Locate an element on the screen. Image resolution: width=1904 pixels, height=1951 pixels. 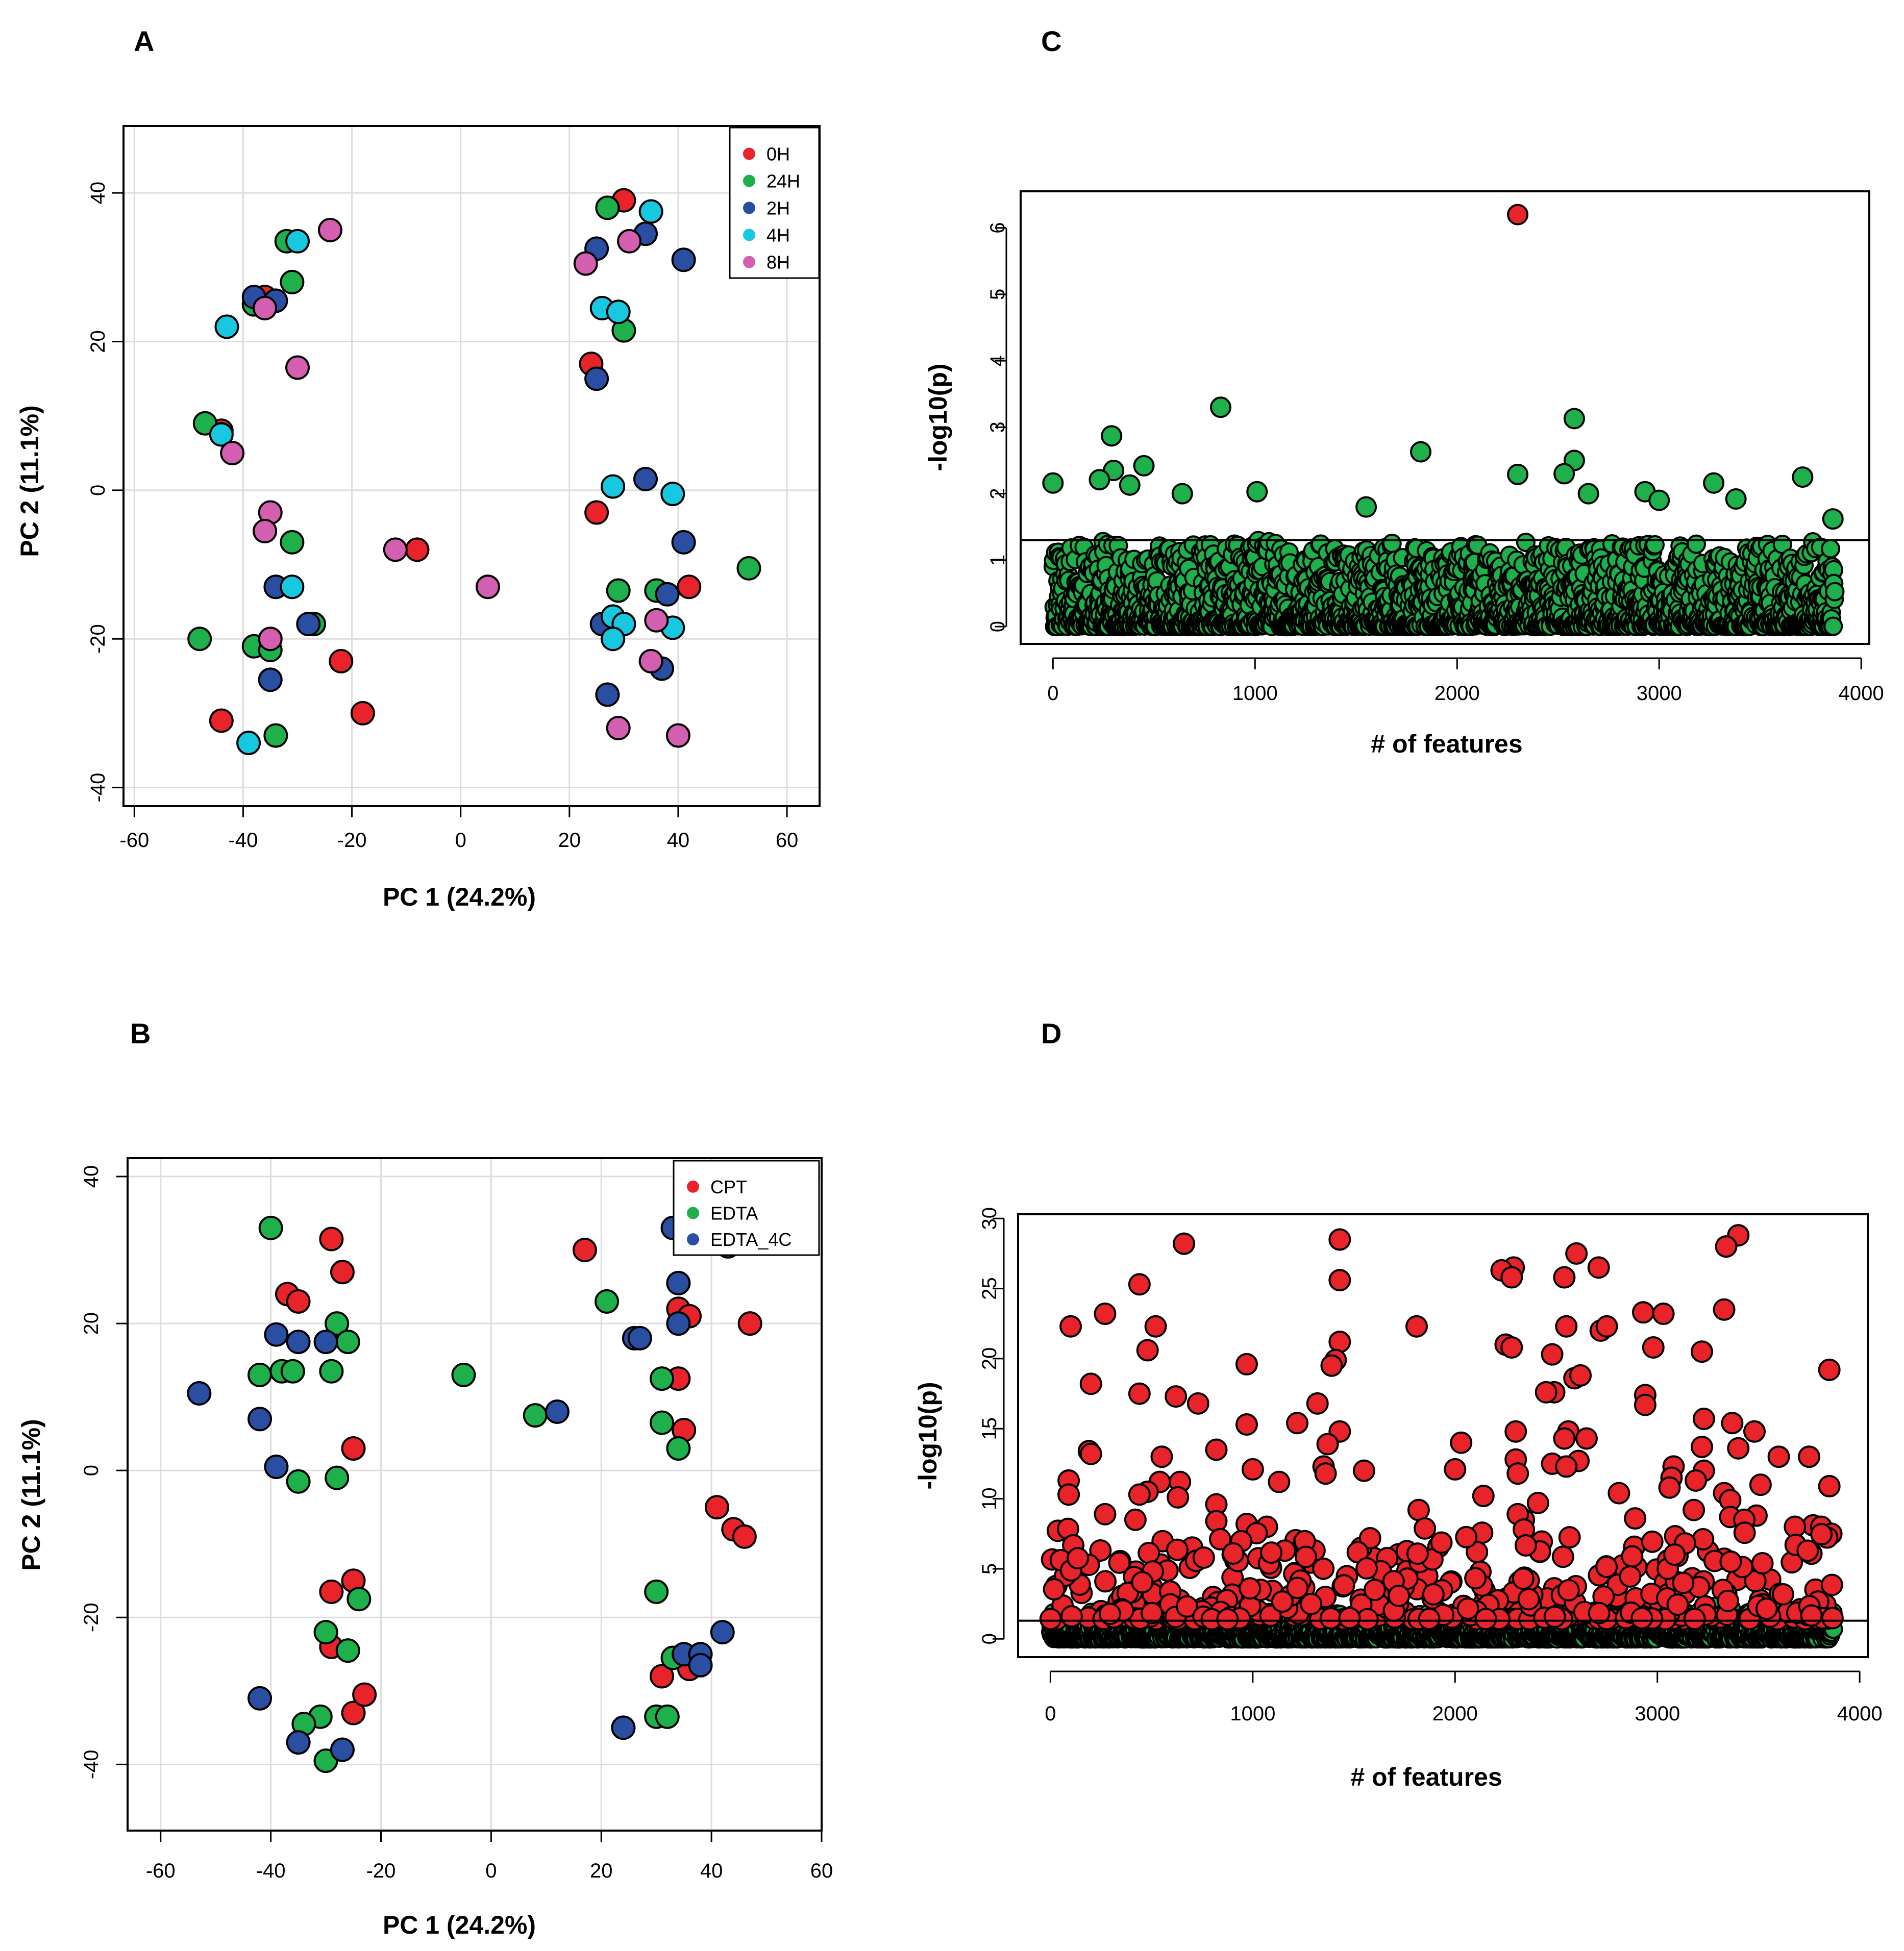
x-tick-label: 4000 is located at coordinates (1860, 1714).